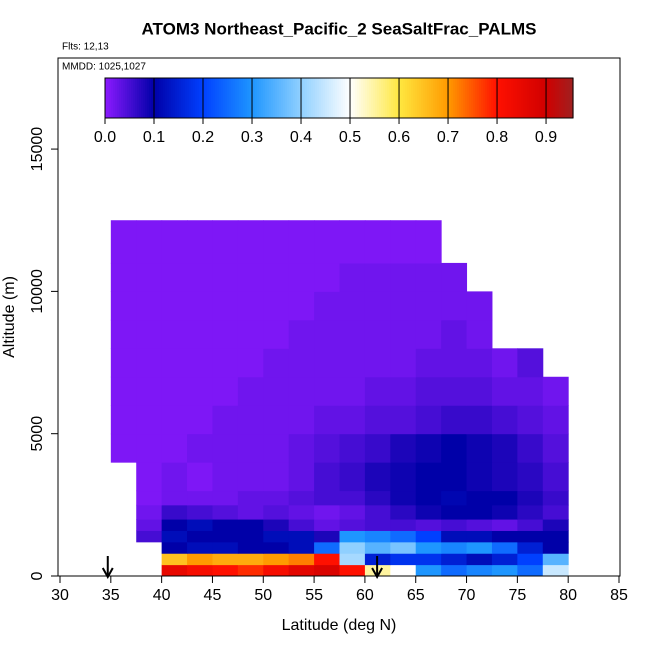 The width and height of the screenshot is (650, 655). Describe the element at coordinates (37, 575) in the screenshot. I see `y-tick-label: 0` at that location.